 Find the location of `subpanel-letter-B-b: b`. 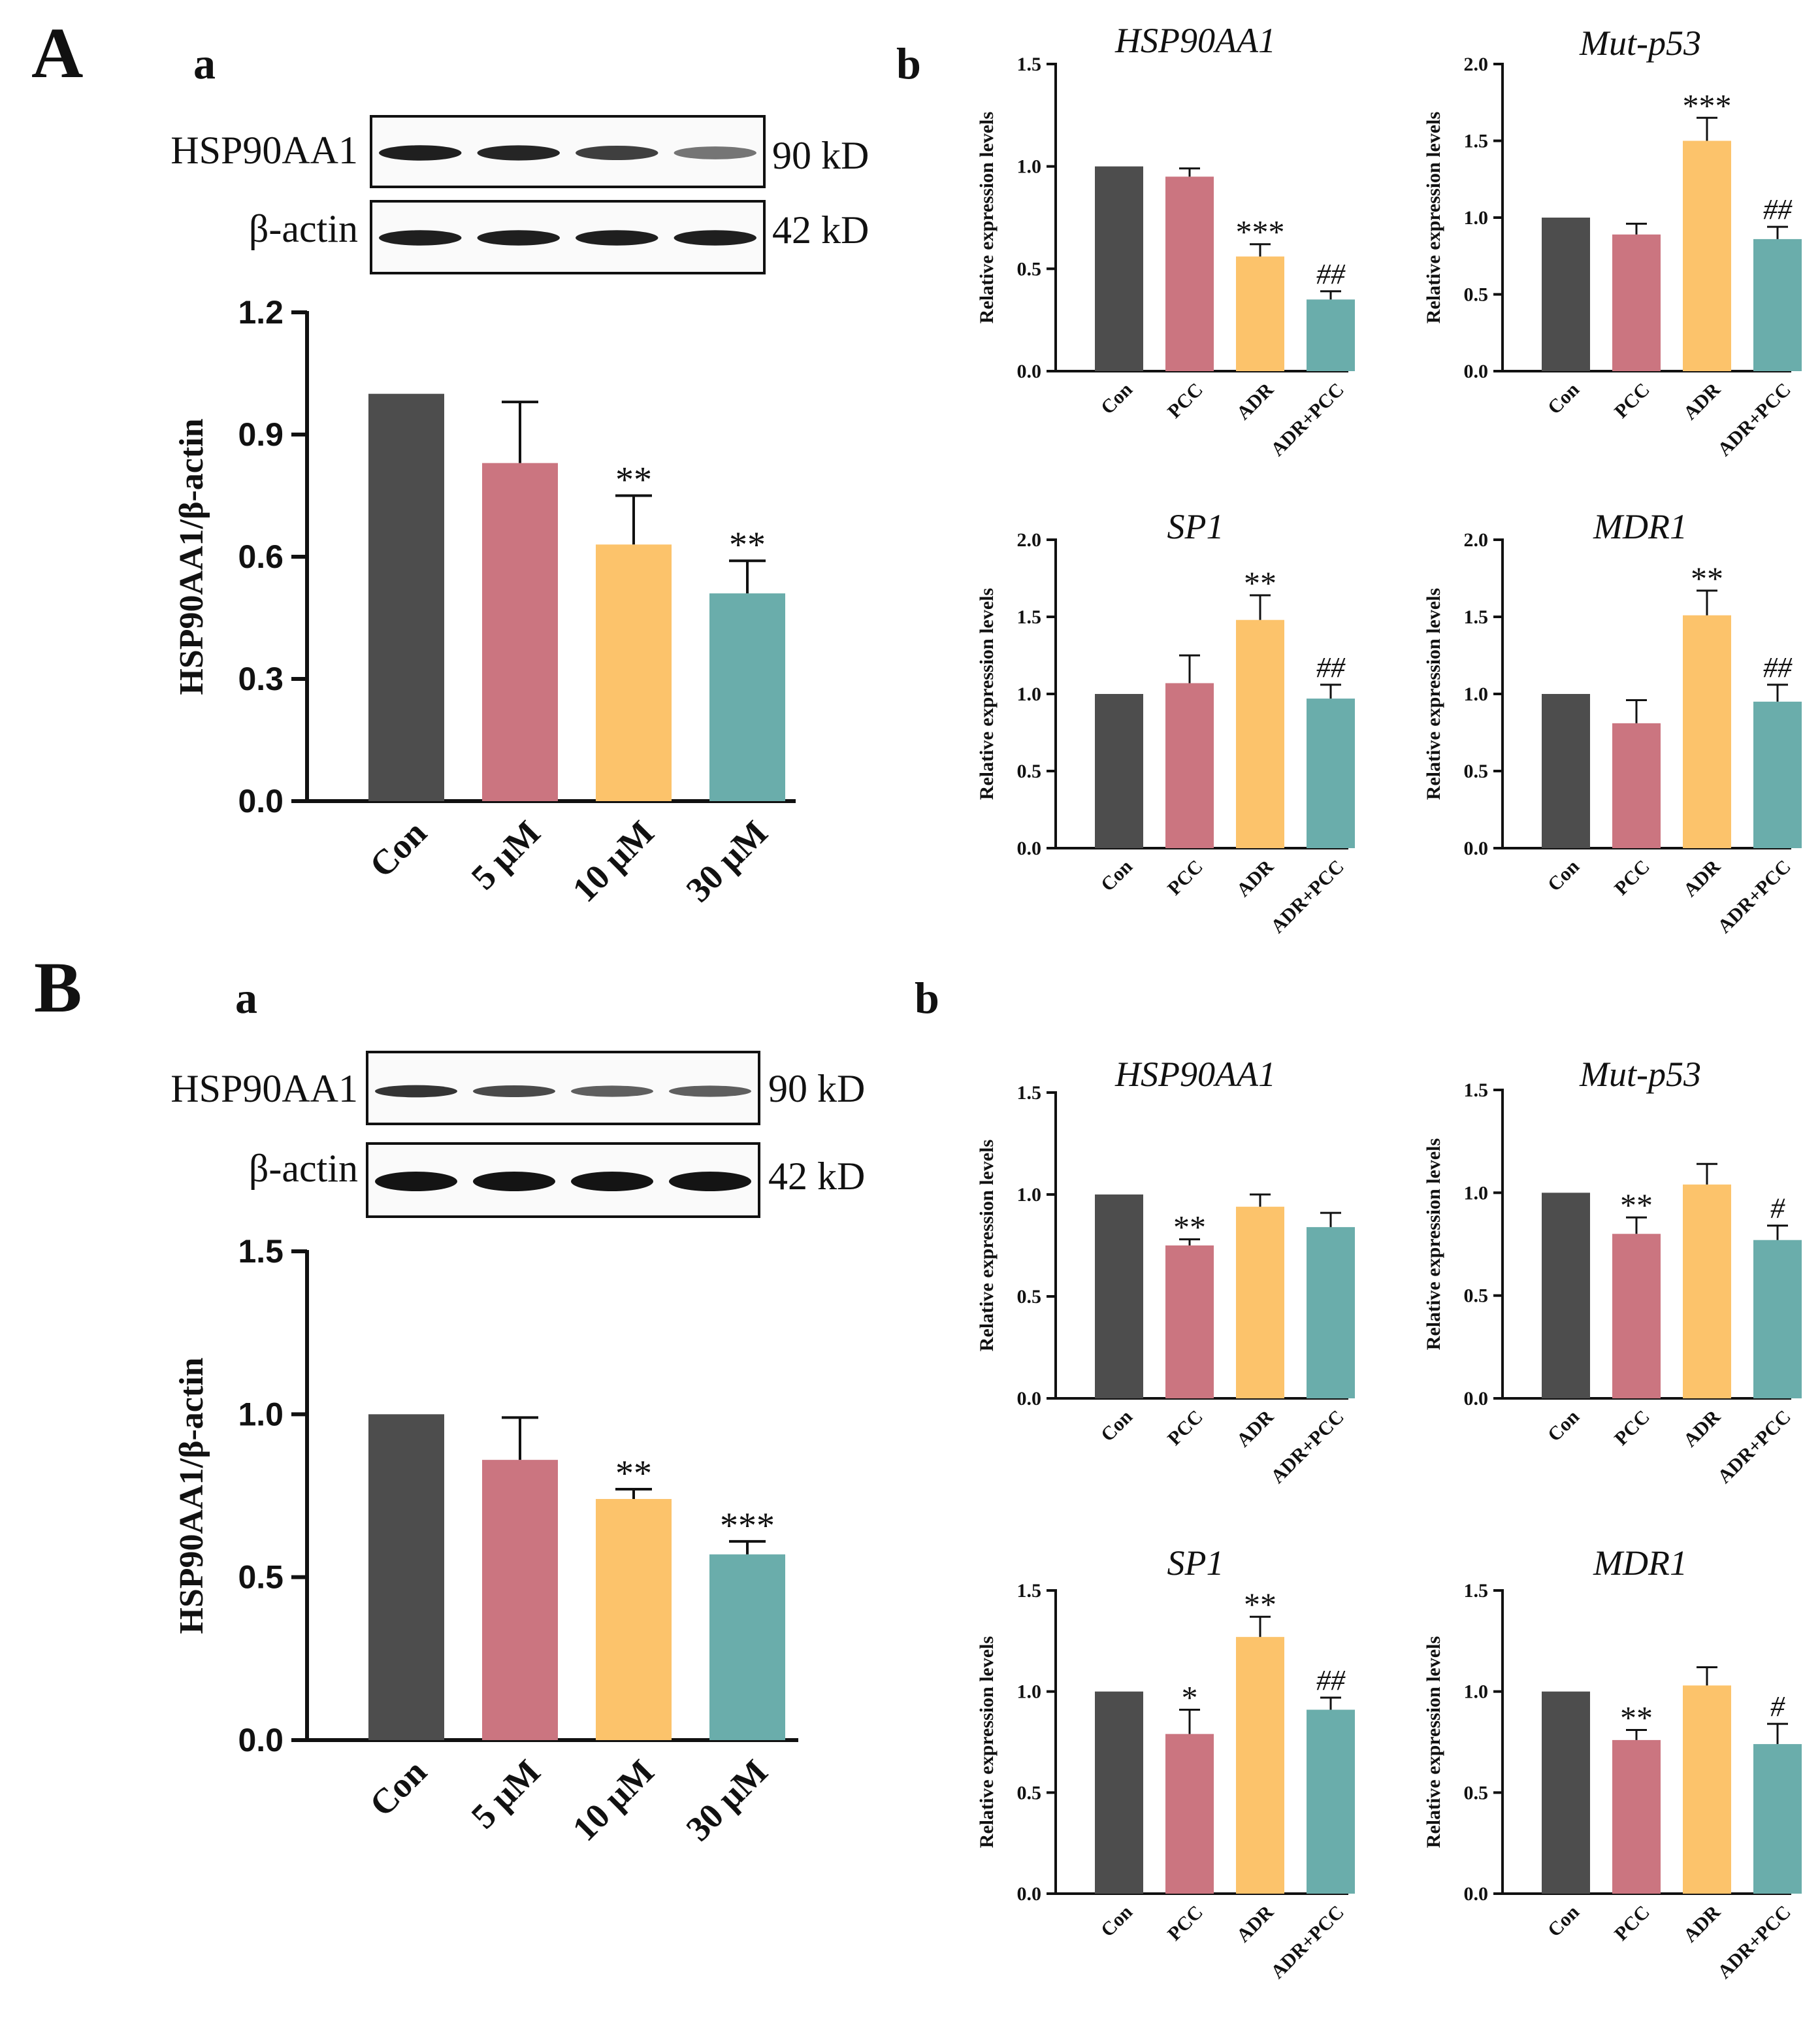

subpanel-letter-B-b: b is located at coordinates (927, 998).